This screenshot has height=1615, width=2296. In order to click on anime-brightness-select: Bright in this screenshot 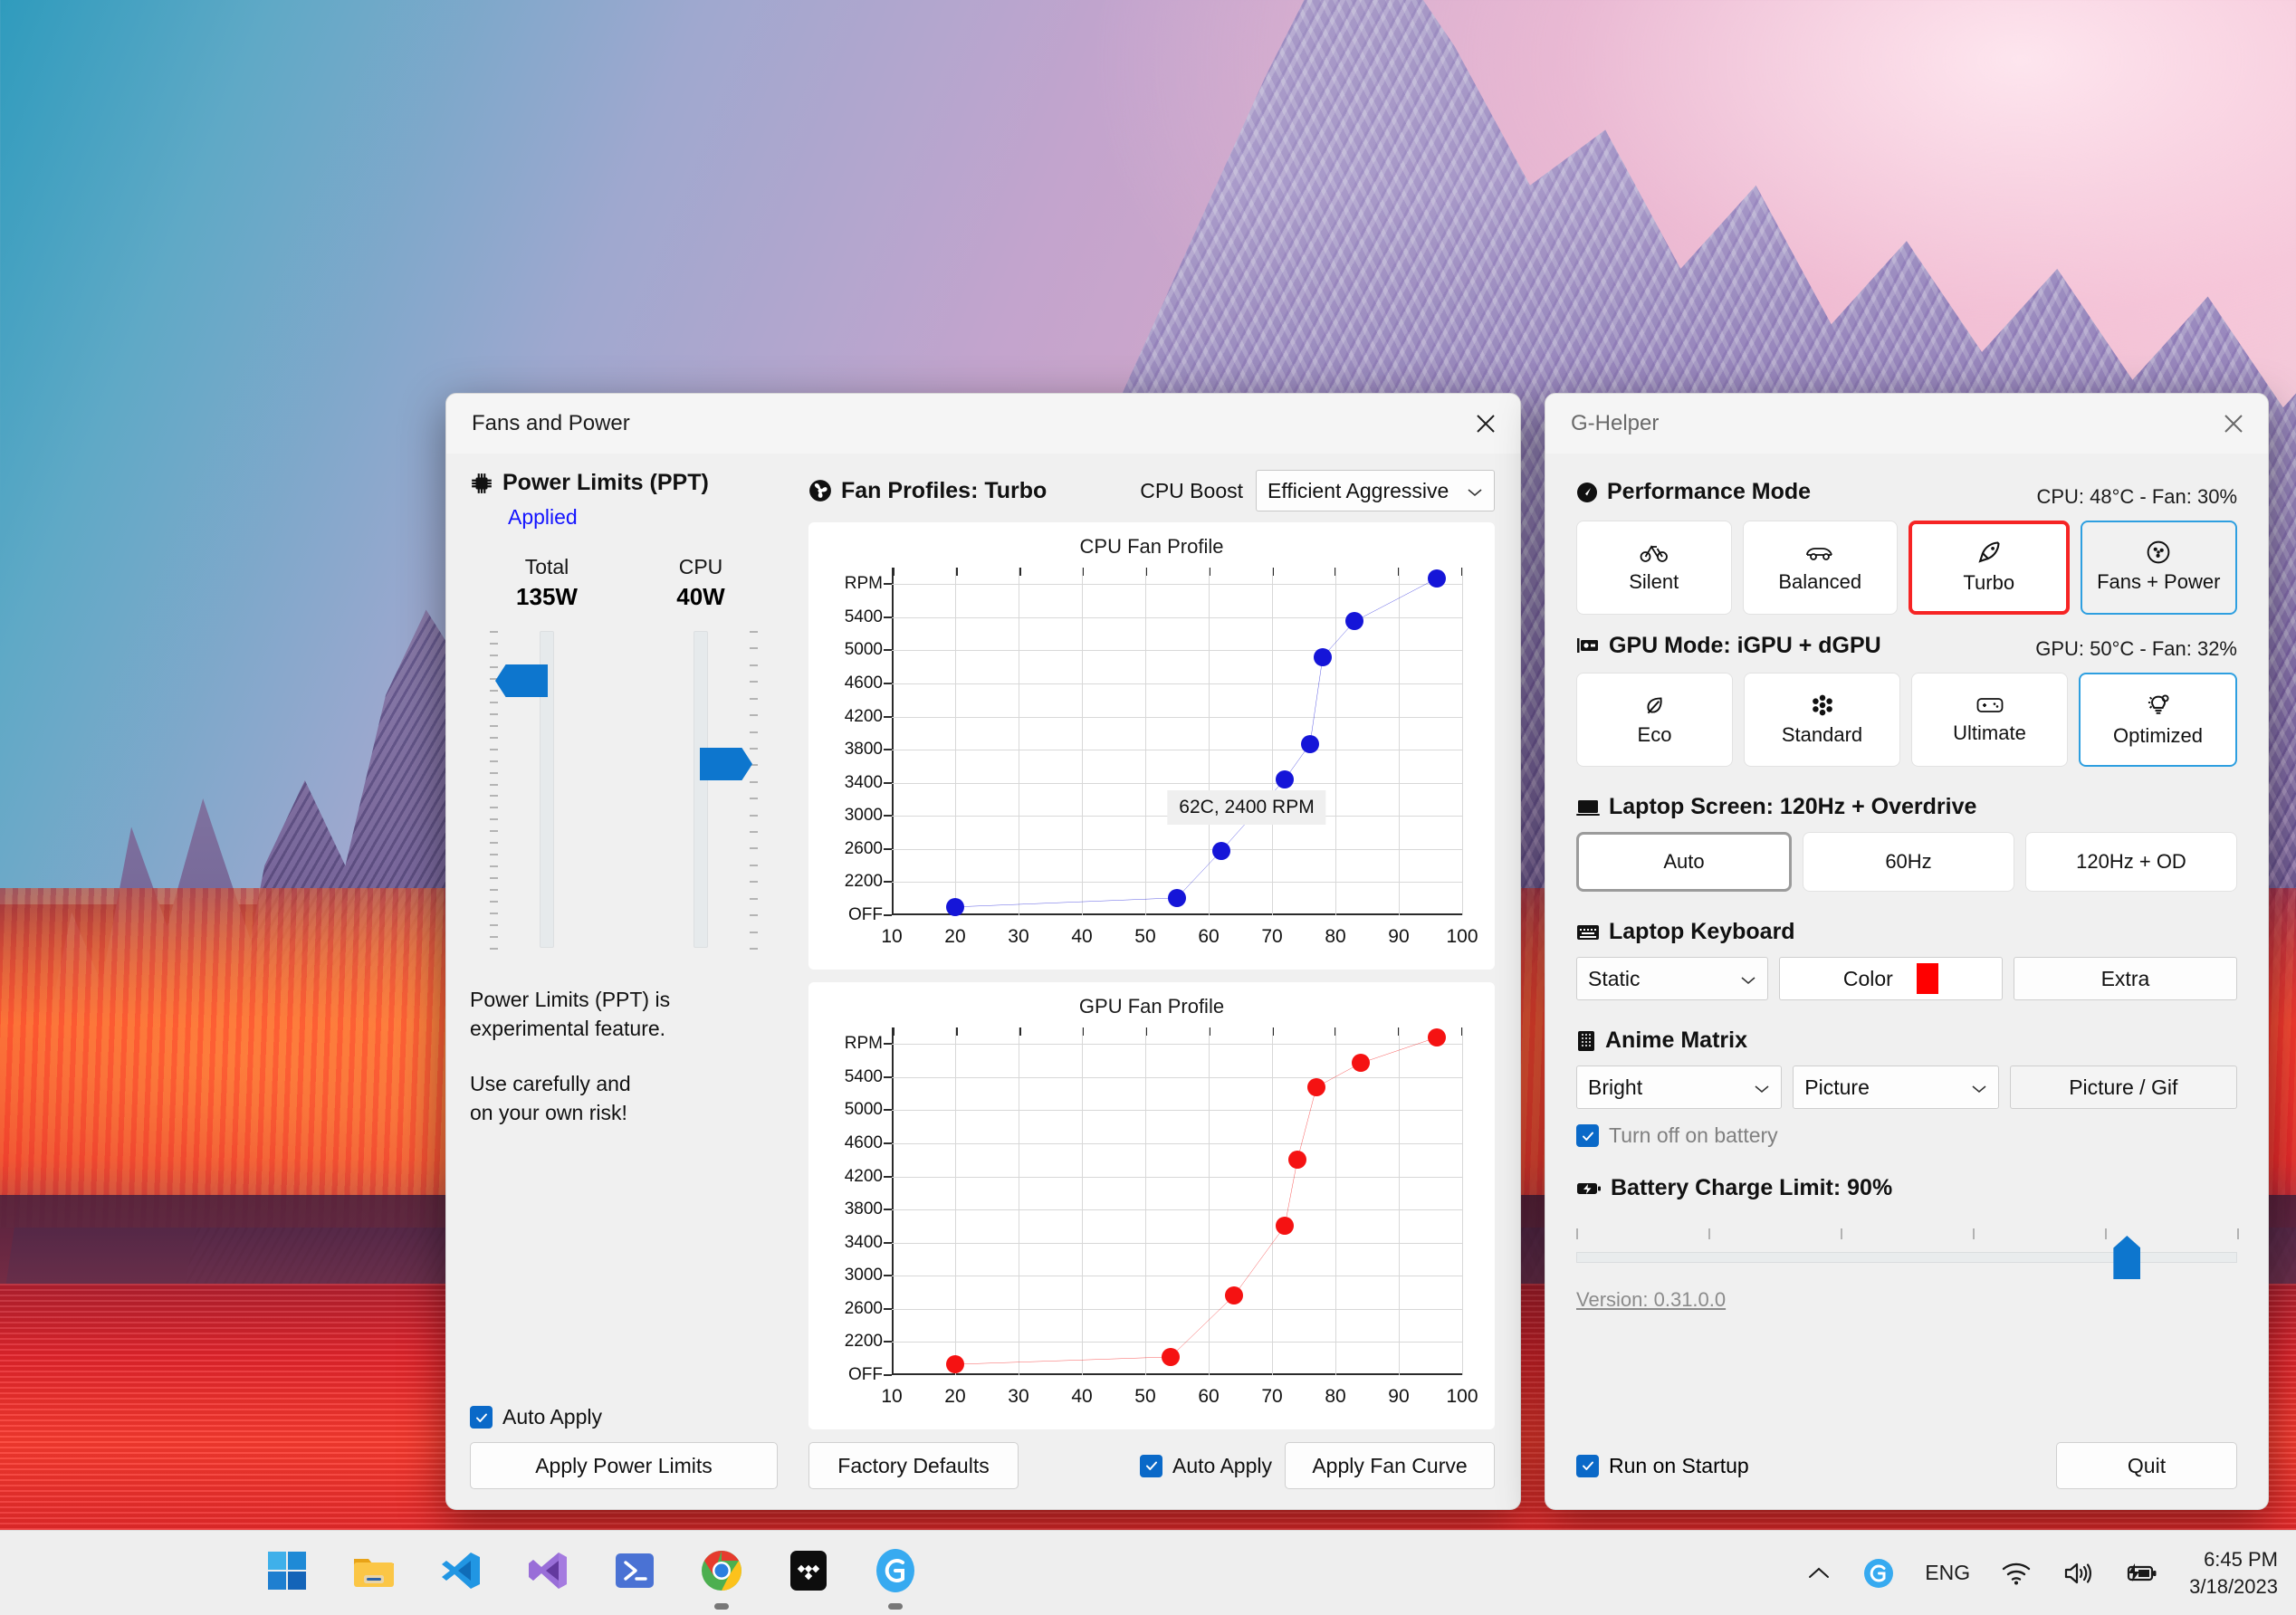, I will do `click(1679, 1087)`.